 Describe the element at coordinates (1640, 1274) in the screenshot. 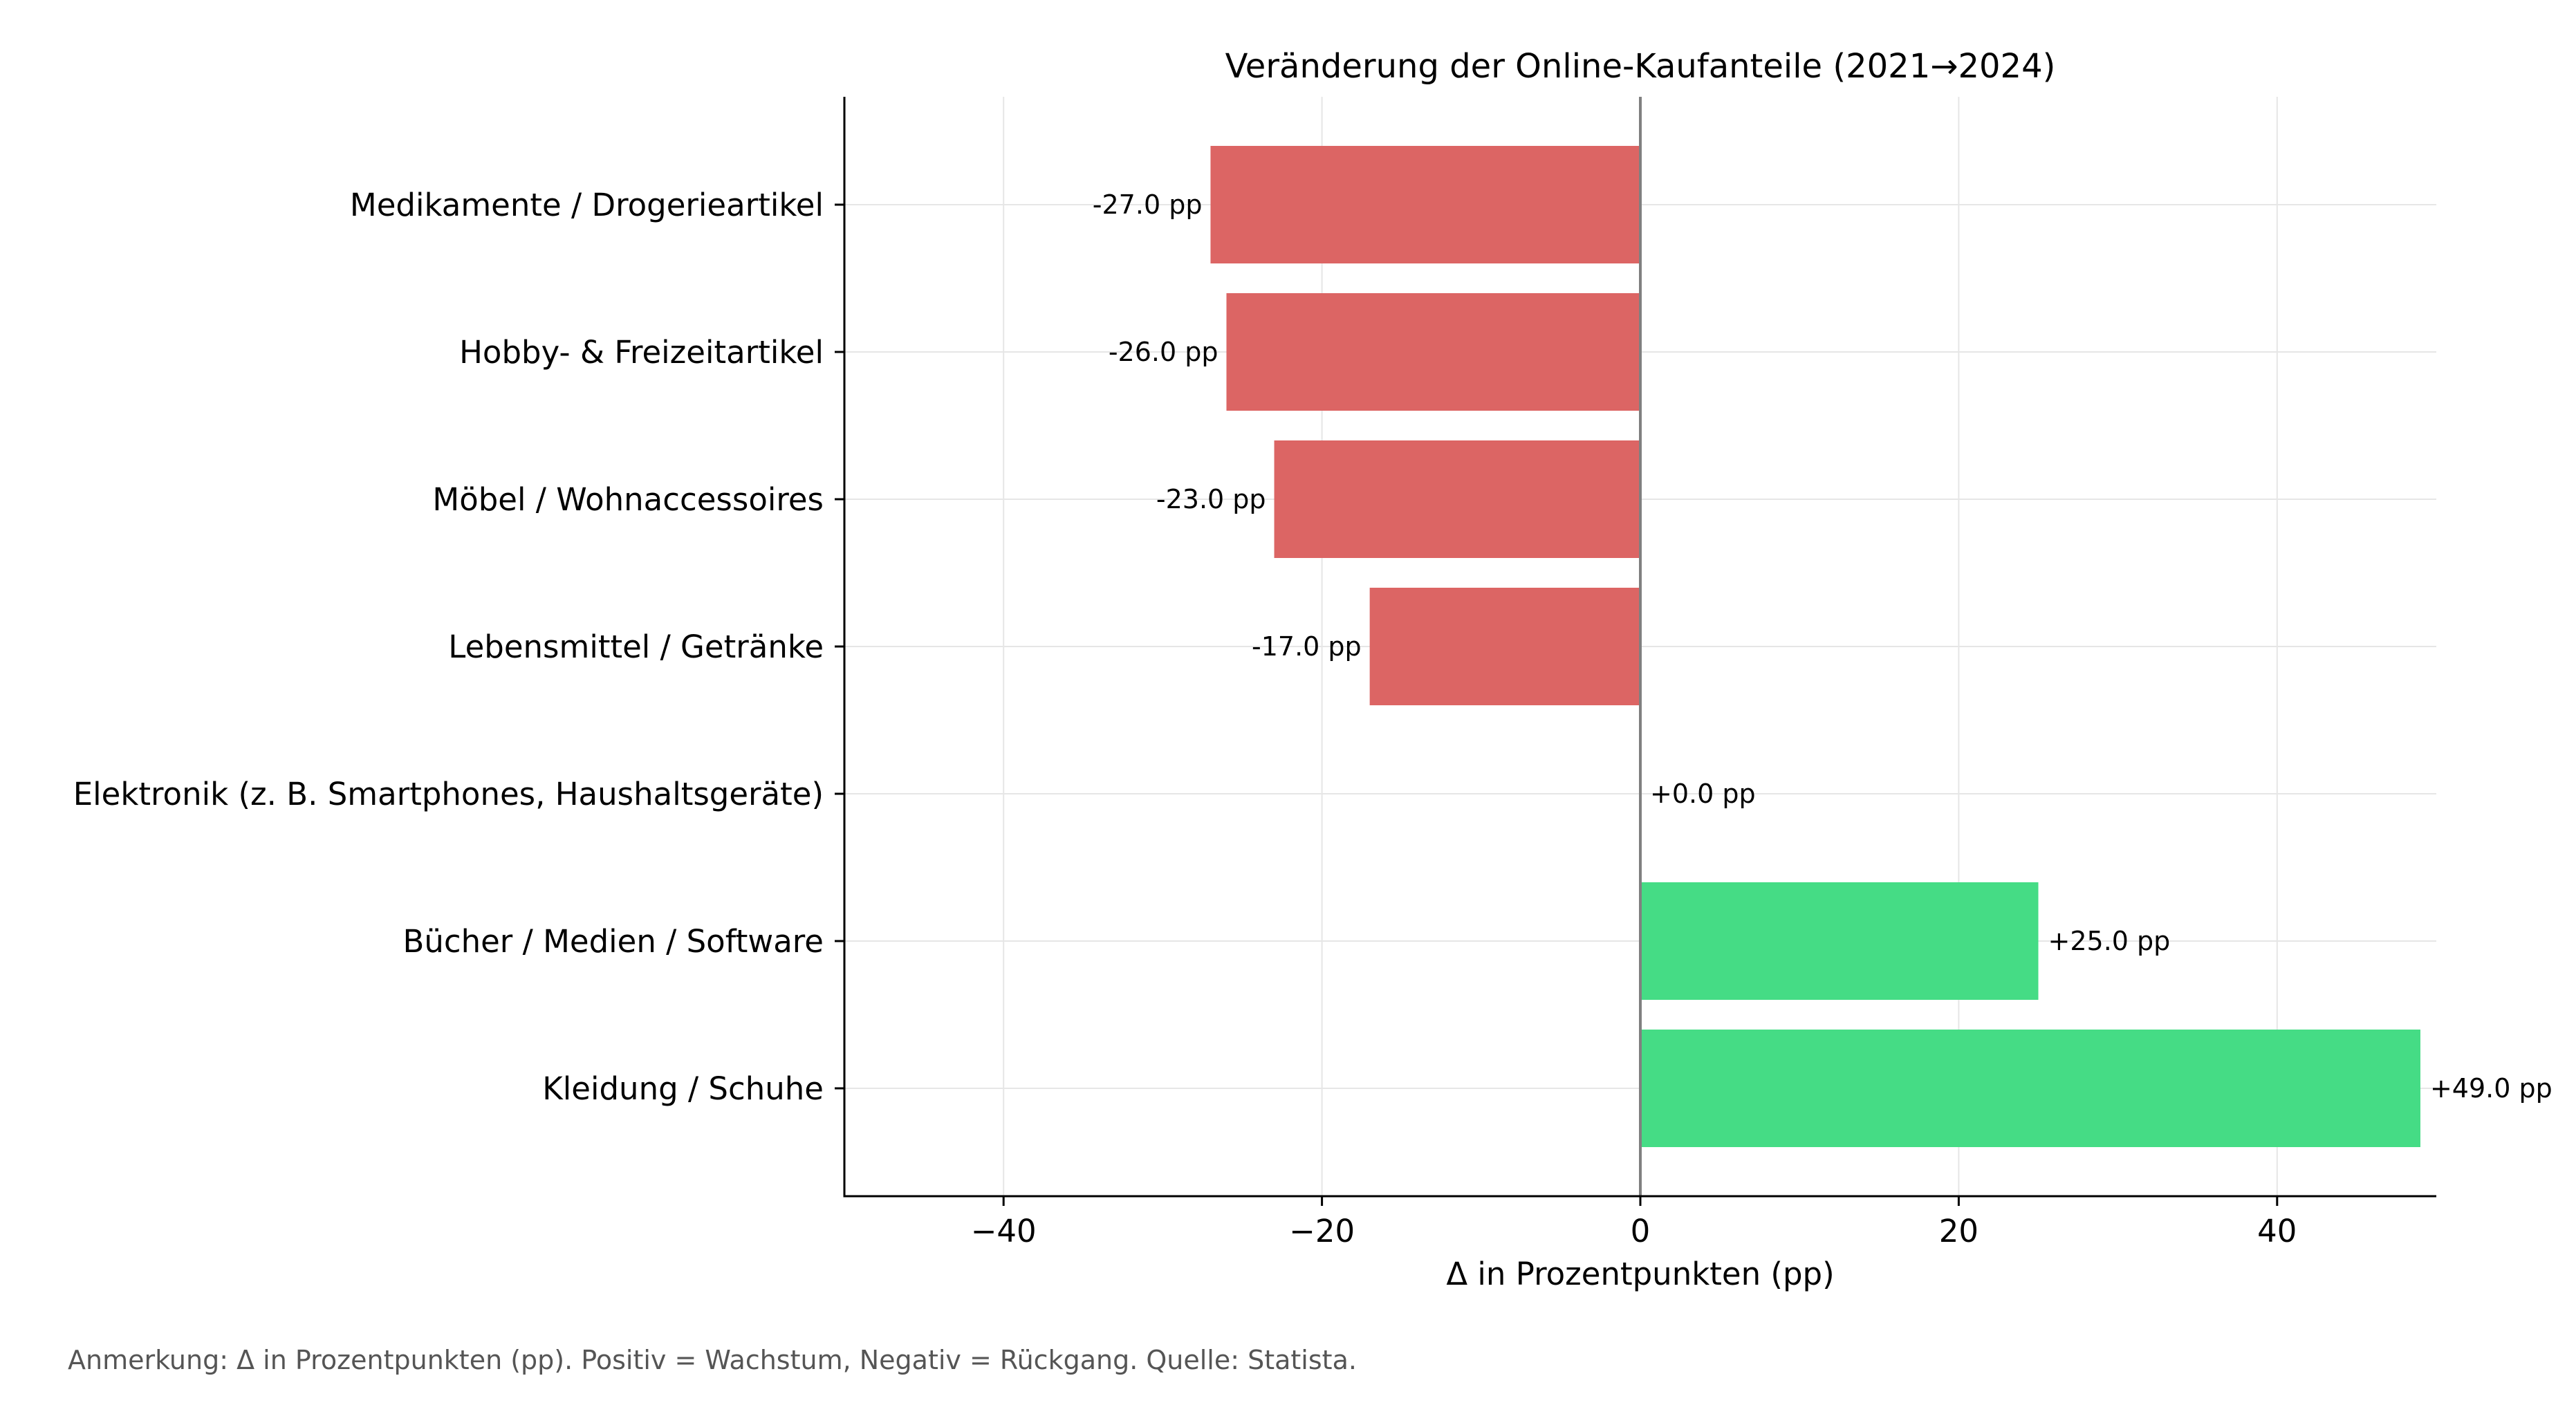

I see `x-axis-label: Δ in Prozentpunkten (pp)` at that location.